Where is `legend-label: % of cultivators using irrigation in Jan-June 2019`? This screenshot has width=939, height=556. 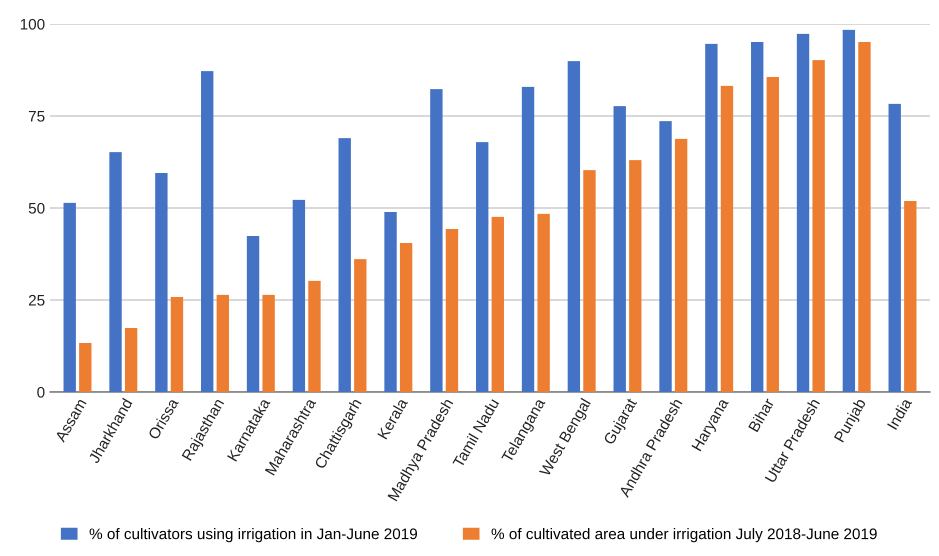
legend-label: % of cultivators using irrigation in Jan-June 2019 is located at coordinates (253, 535).